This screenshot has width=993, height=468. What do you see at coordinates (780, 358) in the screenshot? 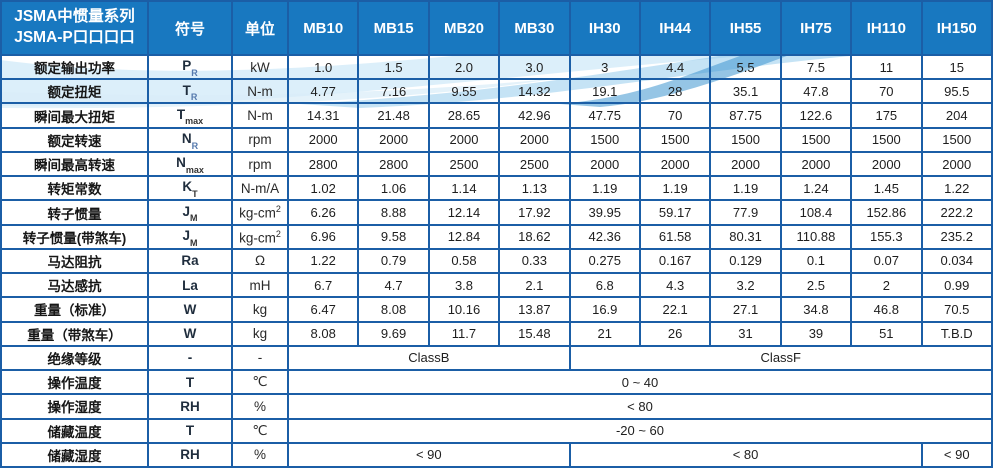
I see `merged-value-cell: ClassF` at bounding box center [780, 358].